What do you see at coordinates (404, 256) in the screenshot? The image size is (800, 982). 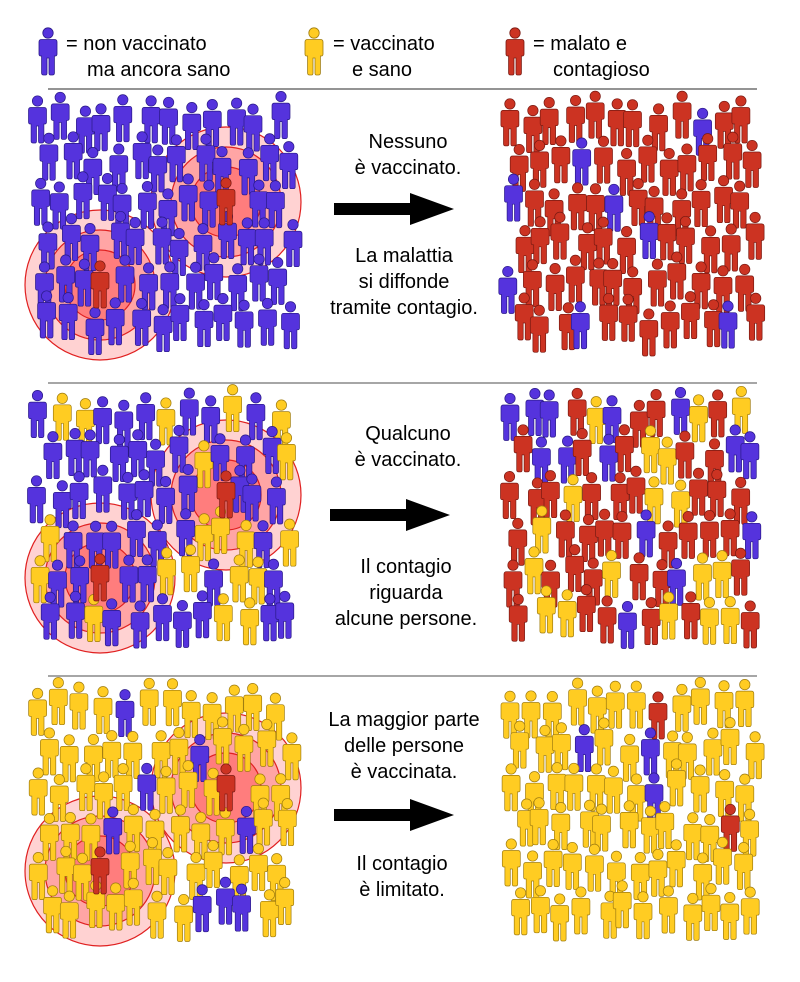 I see `panel-bottom-line: La malattia` at bounding box center [404, 256].